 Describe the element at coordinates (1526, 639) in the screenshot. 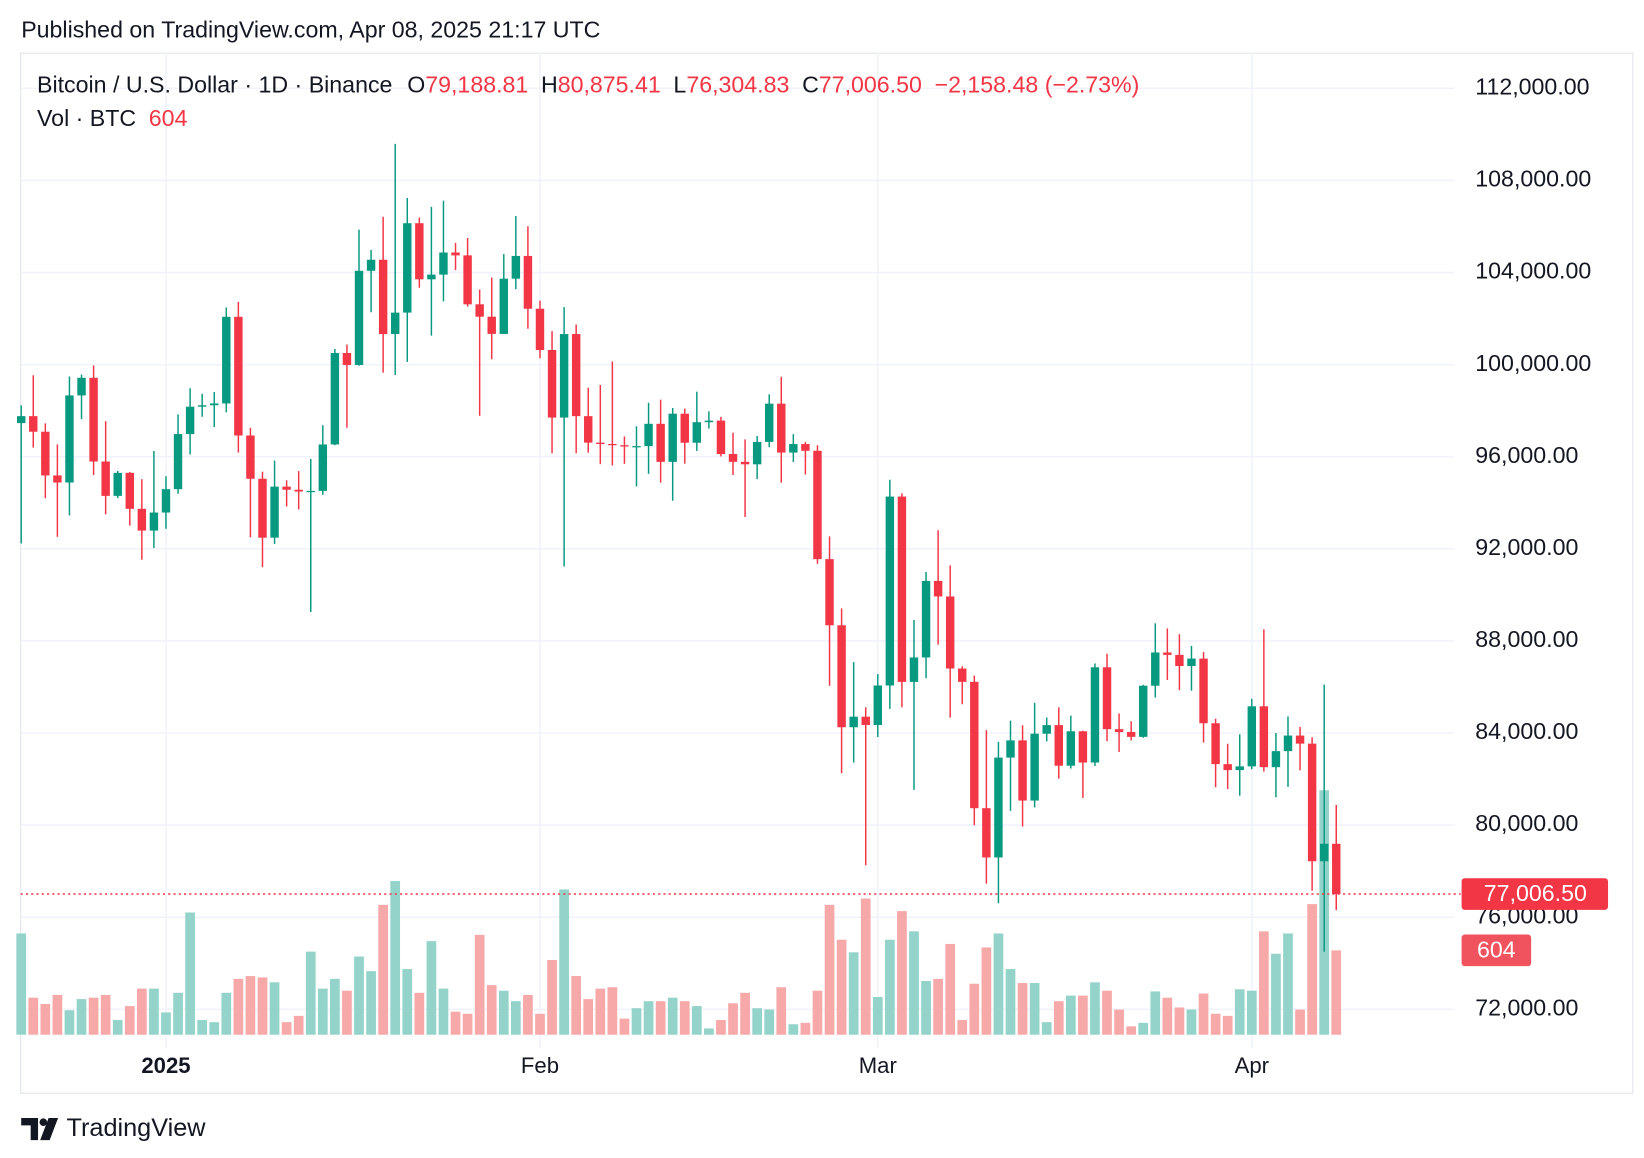

I see `y-tick-label: 88,000.00` at that location.